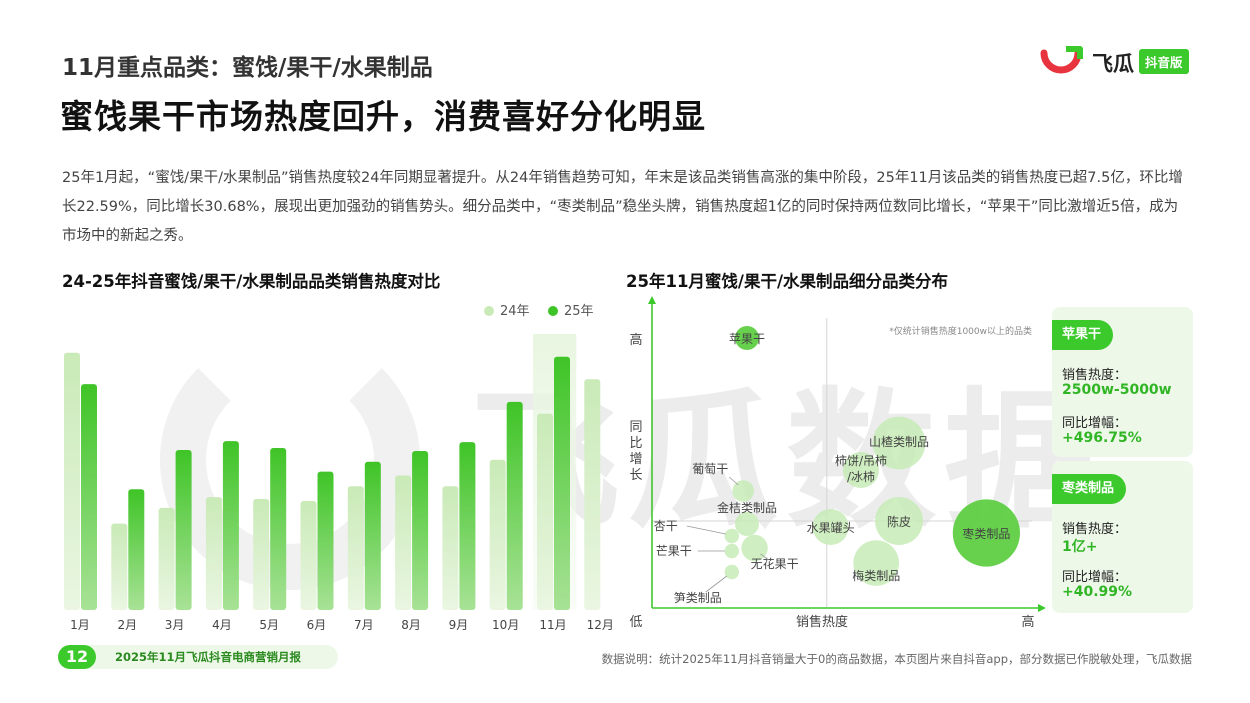 The width and height of the screenshot is (1250, 703). Describe the element at coordinates (652, 300) in the screenshot. I see `y-axis-arrow` at that location.